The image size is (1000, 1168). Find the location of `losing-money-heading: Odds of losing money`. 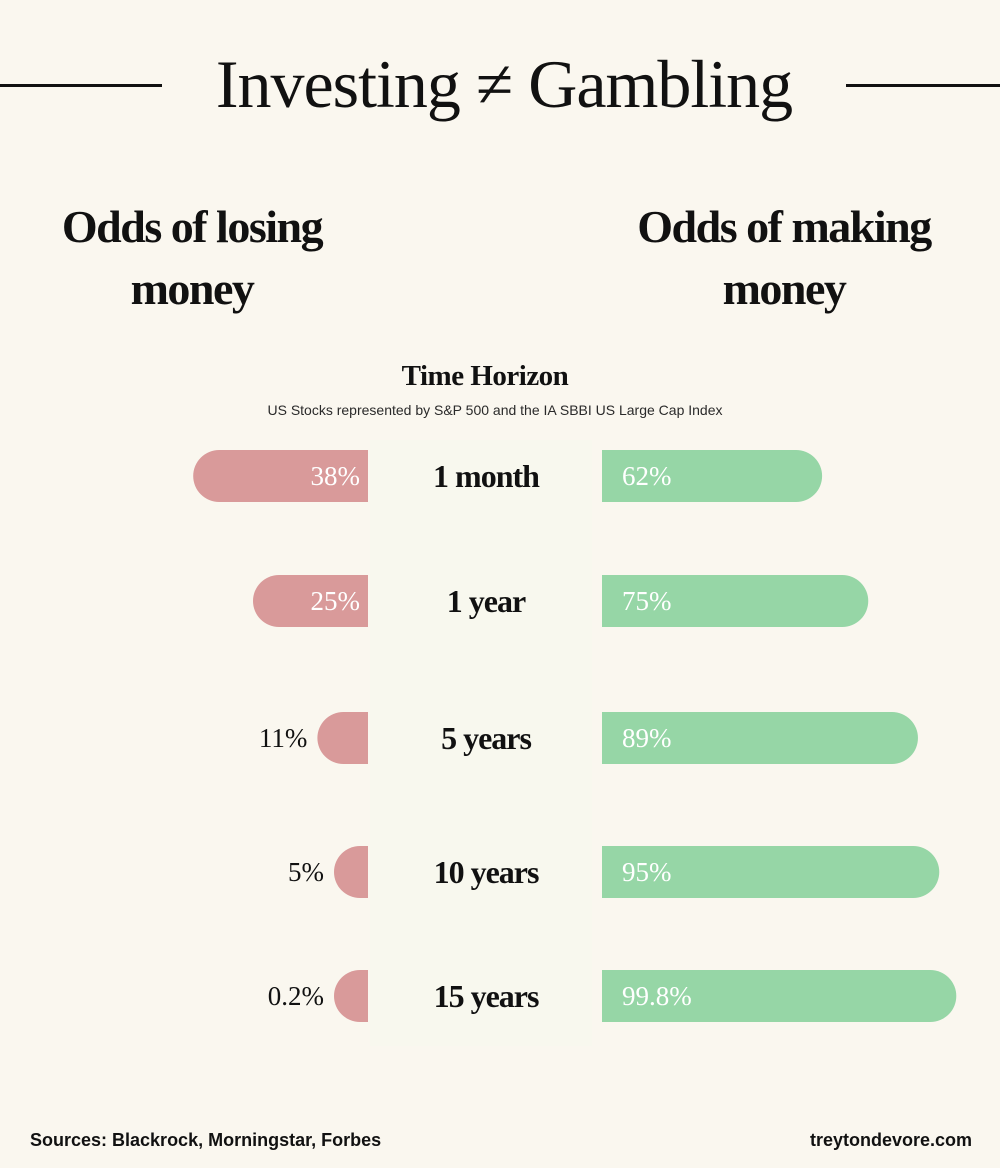

losing-money-heading: Odds of losing money is located at coordinates (192, 257).